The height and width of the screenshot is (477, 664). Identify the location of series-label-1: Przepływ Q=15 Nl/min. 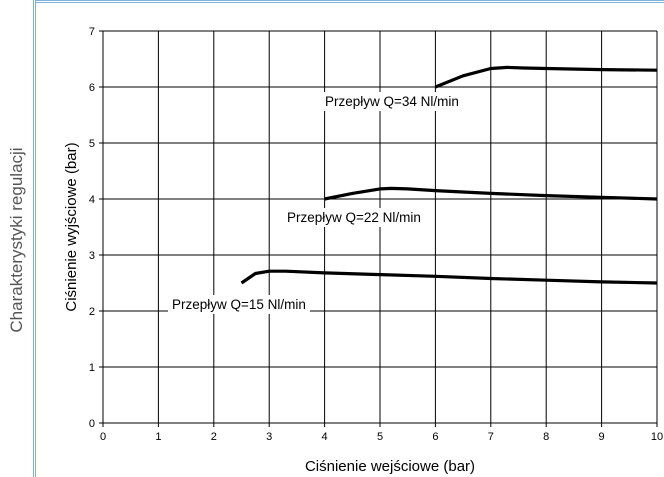
(239, 304).